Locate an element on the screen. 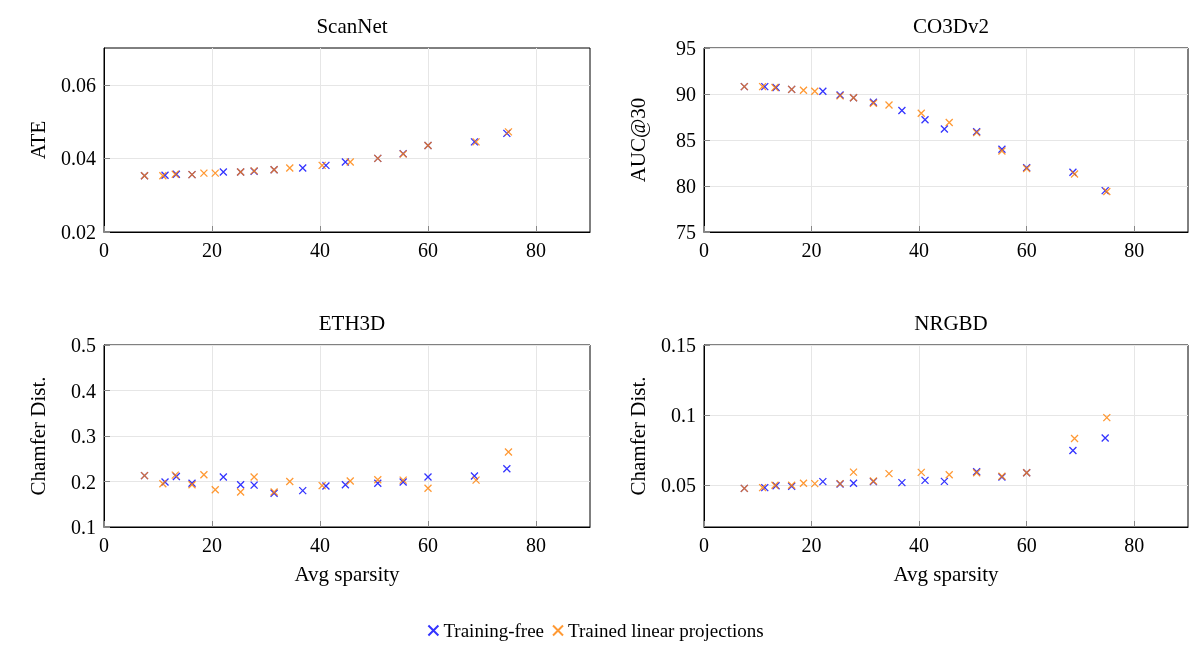 Image resolution: width=1191 pixels, height=649 pixels. y-tick-label: 0.02 is located at coordinates (78, 232).